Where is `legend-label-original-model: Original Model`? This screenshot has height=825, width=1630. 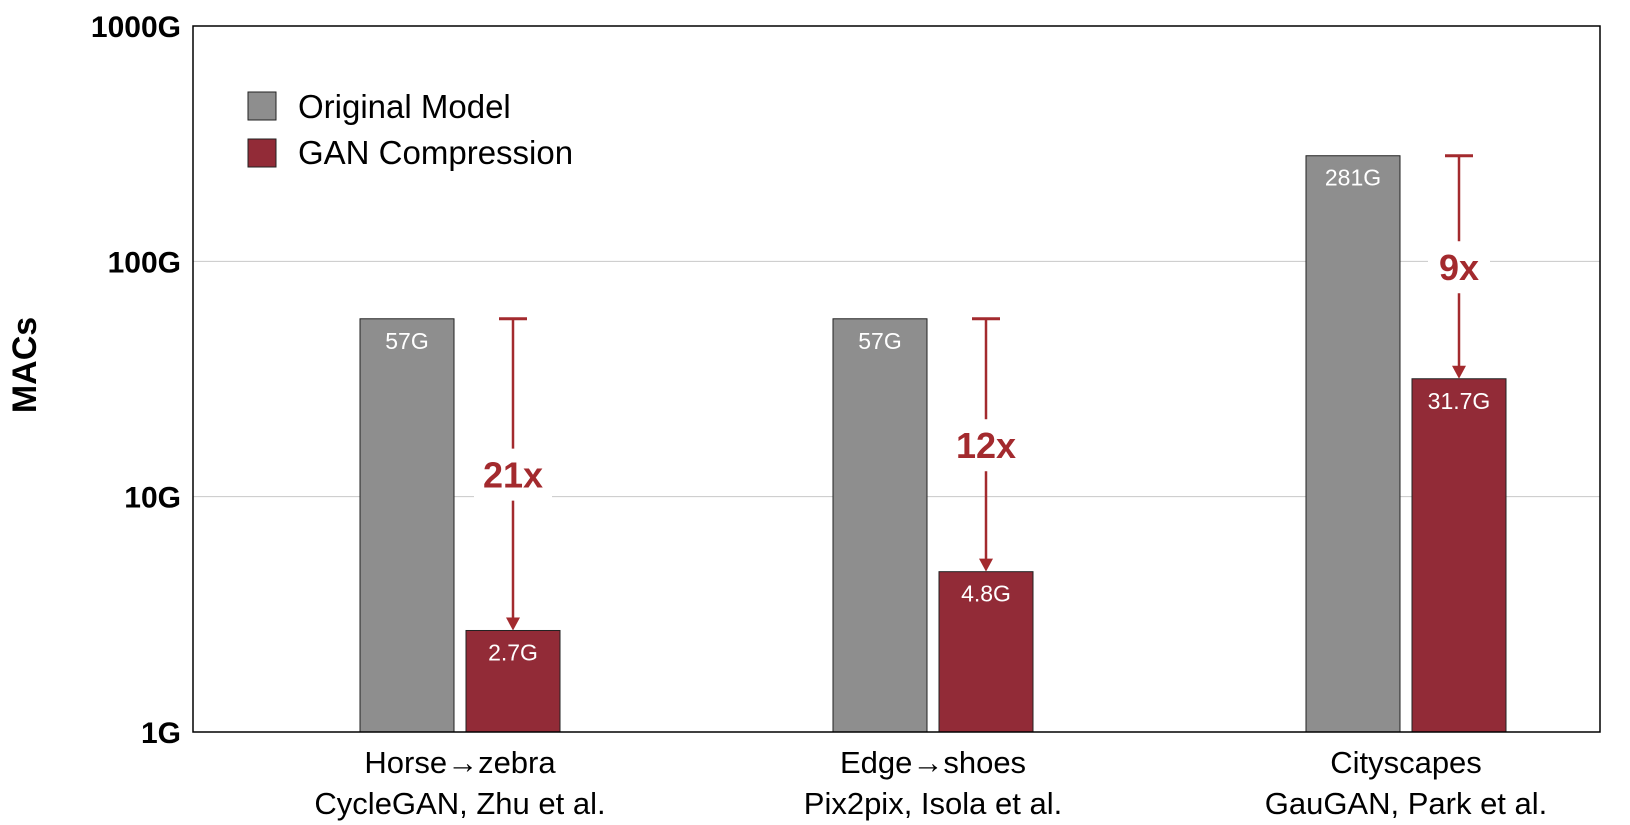
legend-label-original-model: Original Model is located at coordinates (404, 106).